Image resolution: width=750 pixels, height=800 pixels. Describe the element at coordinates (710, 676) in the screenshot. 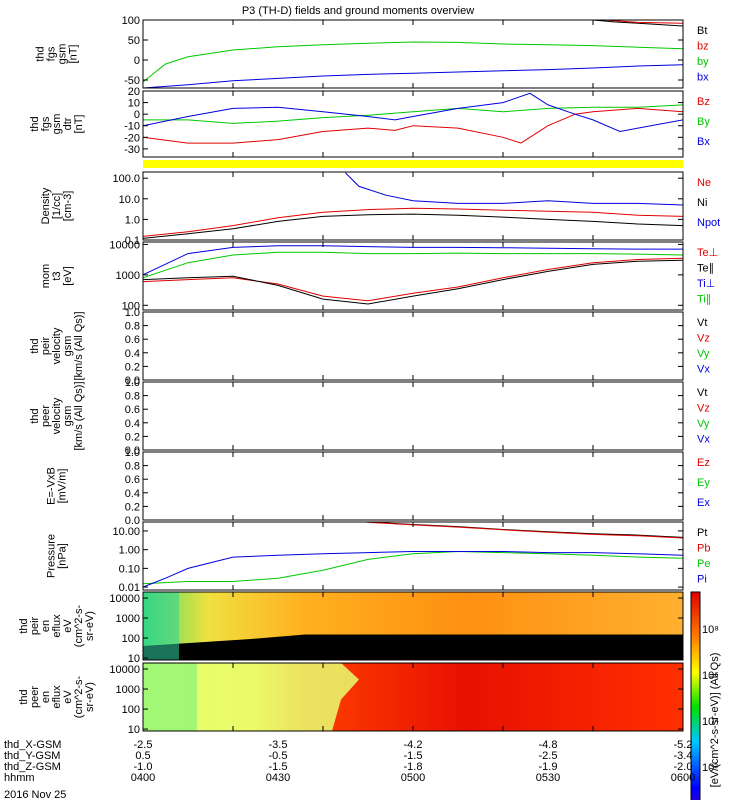

I see `colorbar-tick: 10⁶` at that location.